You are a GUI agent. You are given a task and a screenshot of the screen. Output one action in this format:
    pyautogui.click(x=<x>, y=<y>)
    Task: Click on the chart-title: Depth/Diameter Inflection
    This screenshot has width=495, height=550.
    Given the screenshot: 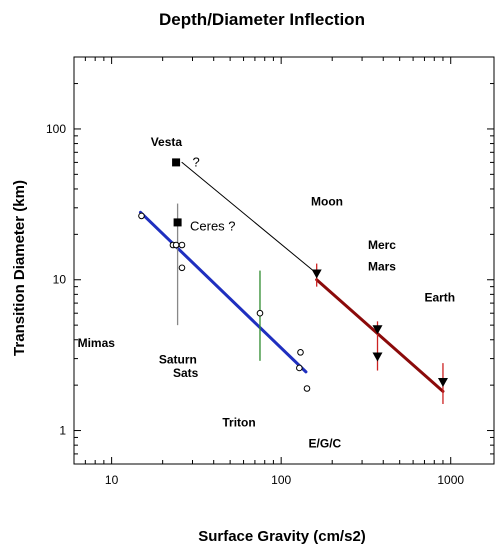 What is the action you would take?
    pyautogui.click(x=262, y=19)
    